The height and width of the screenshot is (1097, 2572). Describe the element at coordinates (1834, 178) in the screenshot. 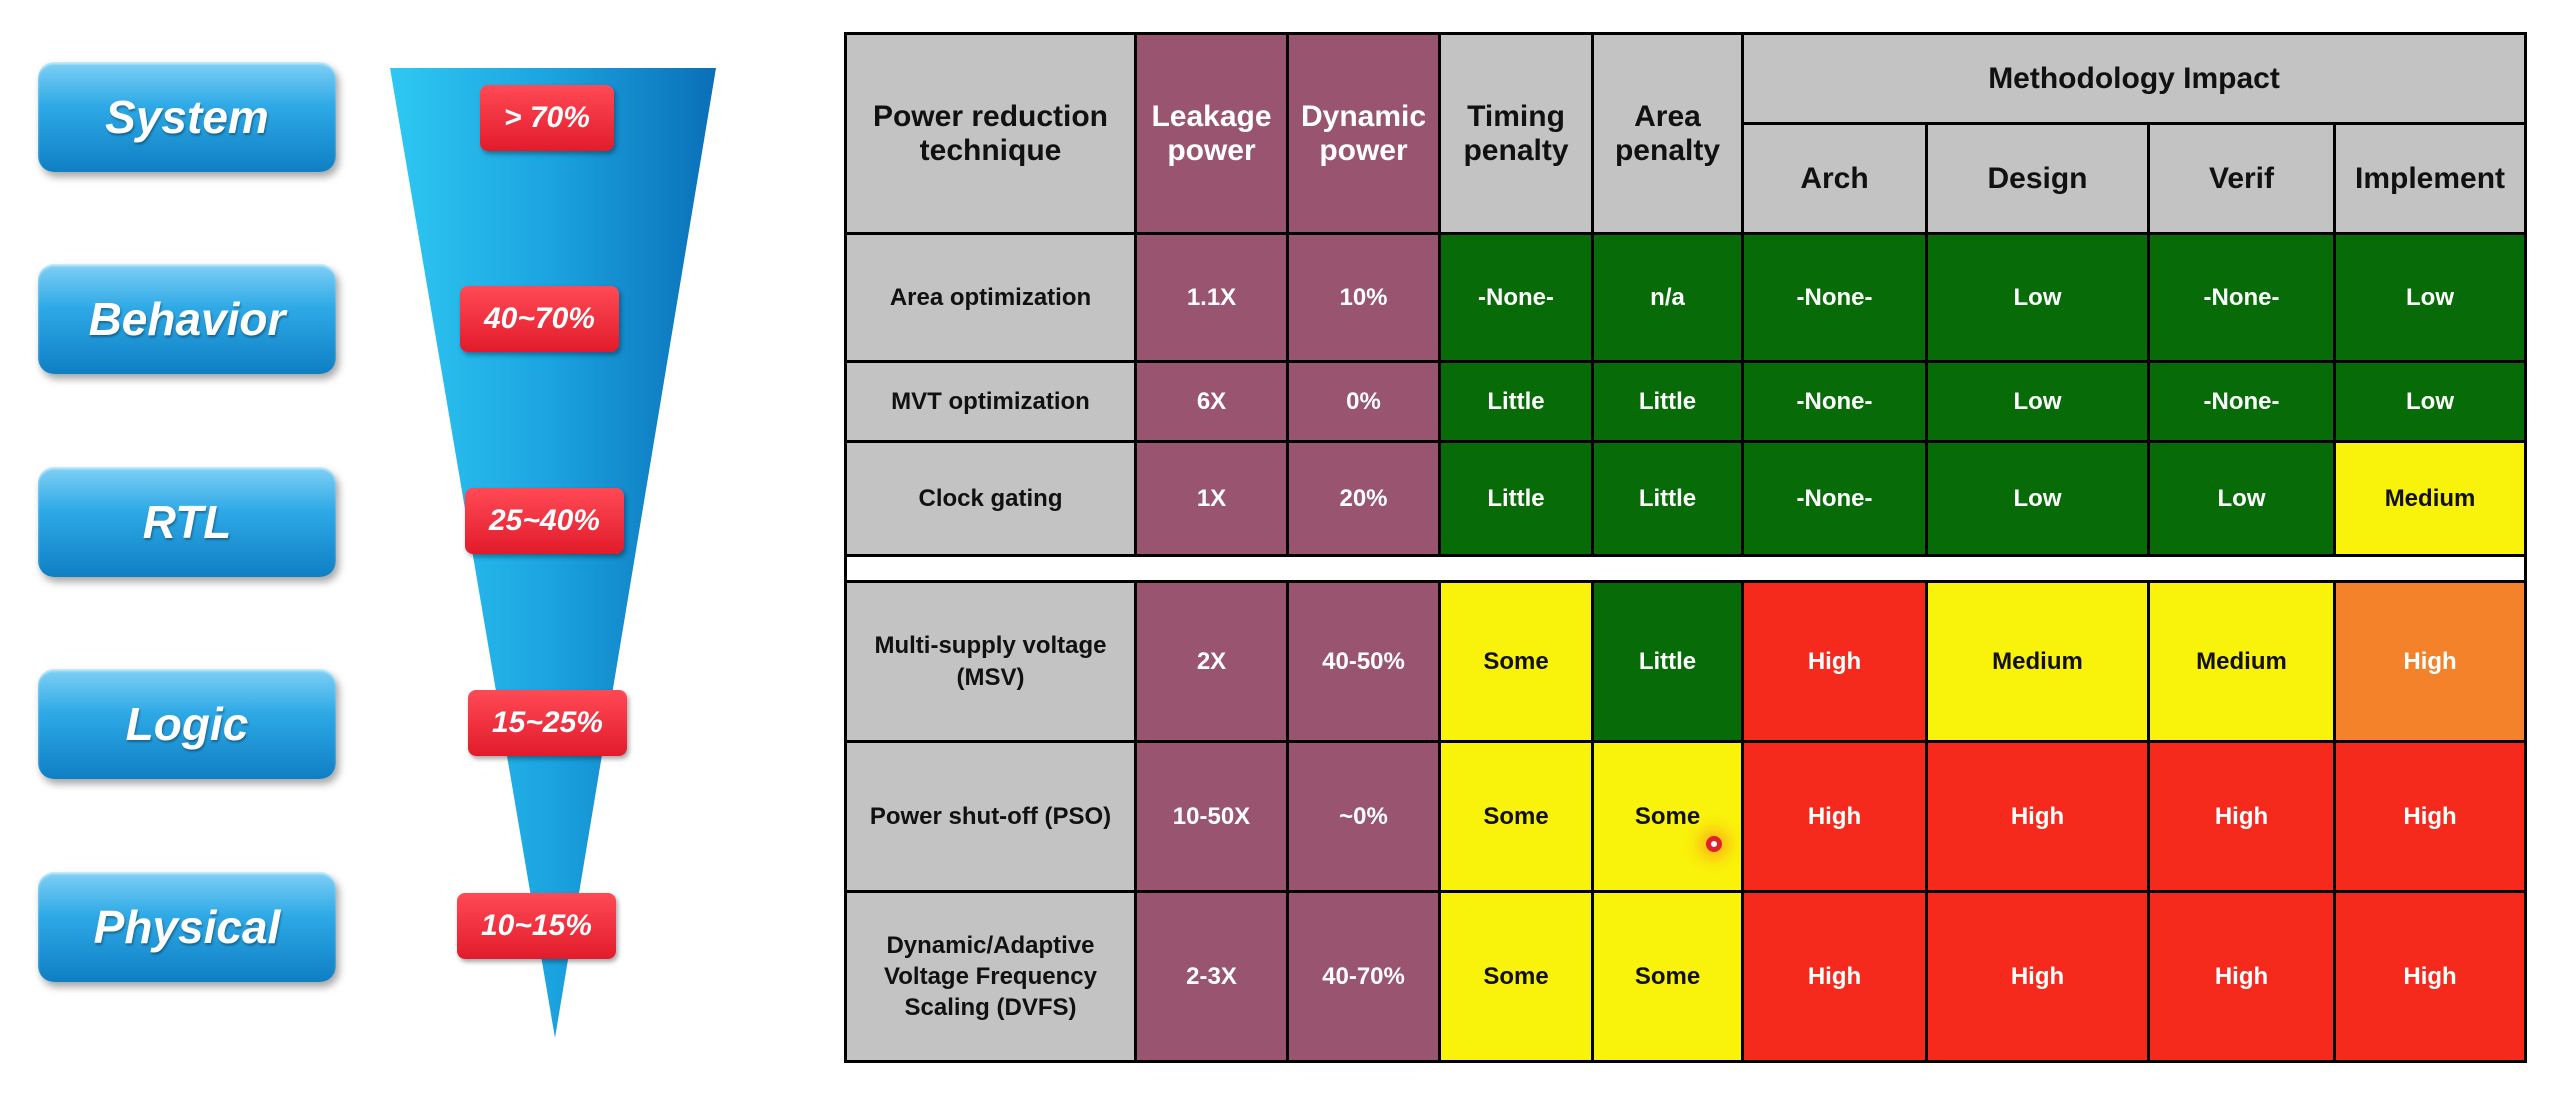

I see `header-arch: Arch` at that location.